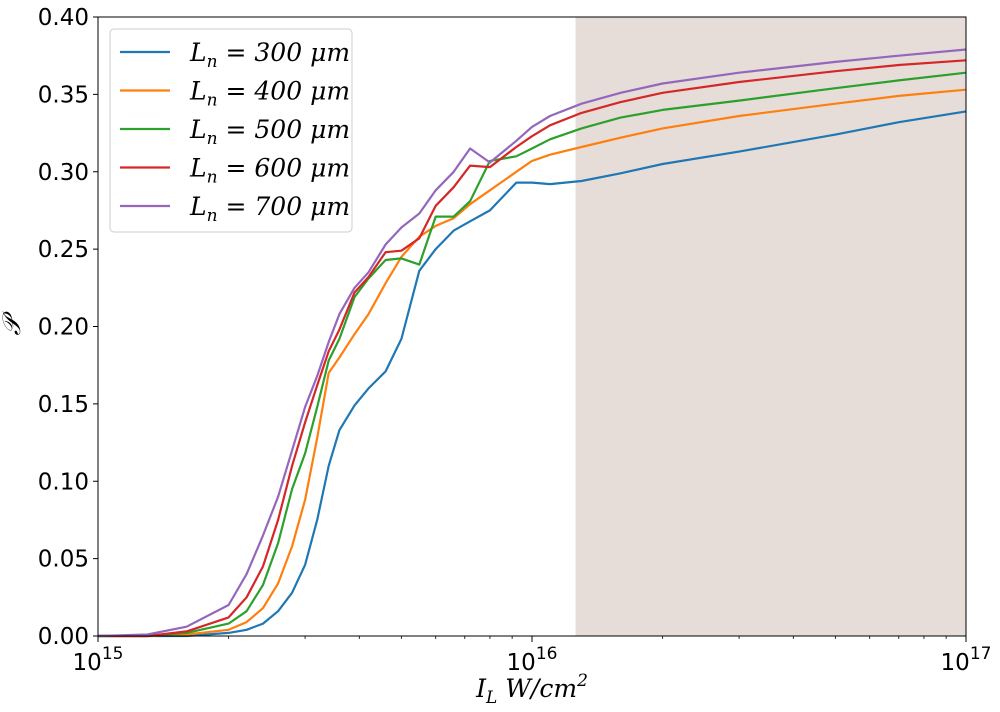 This screenshot has width=1000, height=712. Describe the element at coordinates (63, 405) in the screenshot. I see `y-tick-label: 0.15` at that location.